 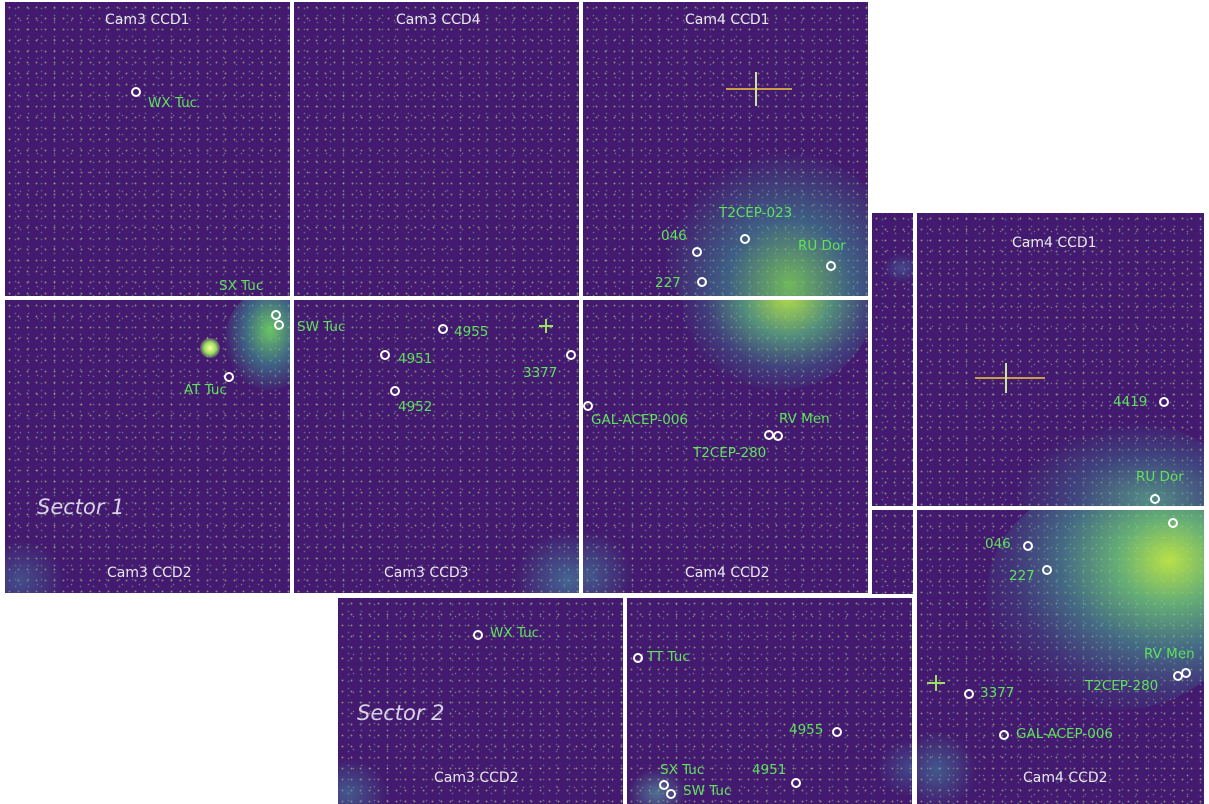 I want to click on ccd-panel-strip-bottom, so click(x=892, y=552).